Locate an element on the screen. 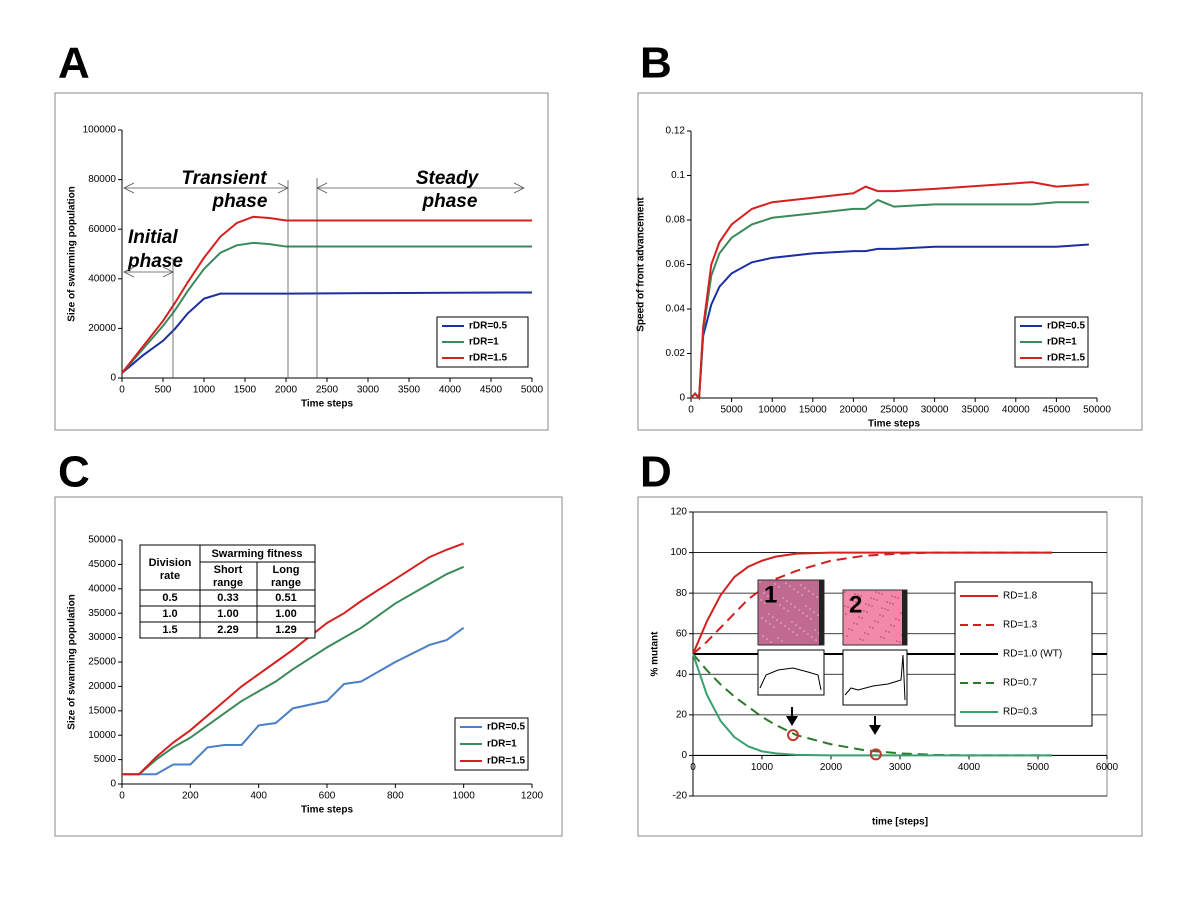 The height and width of the screenshot is (900, 1200). y-tick-label: 100000 is located at coordinates (100, 130).